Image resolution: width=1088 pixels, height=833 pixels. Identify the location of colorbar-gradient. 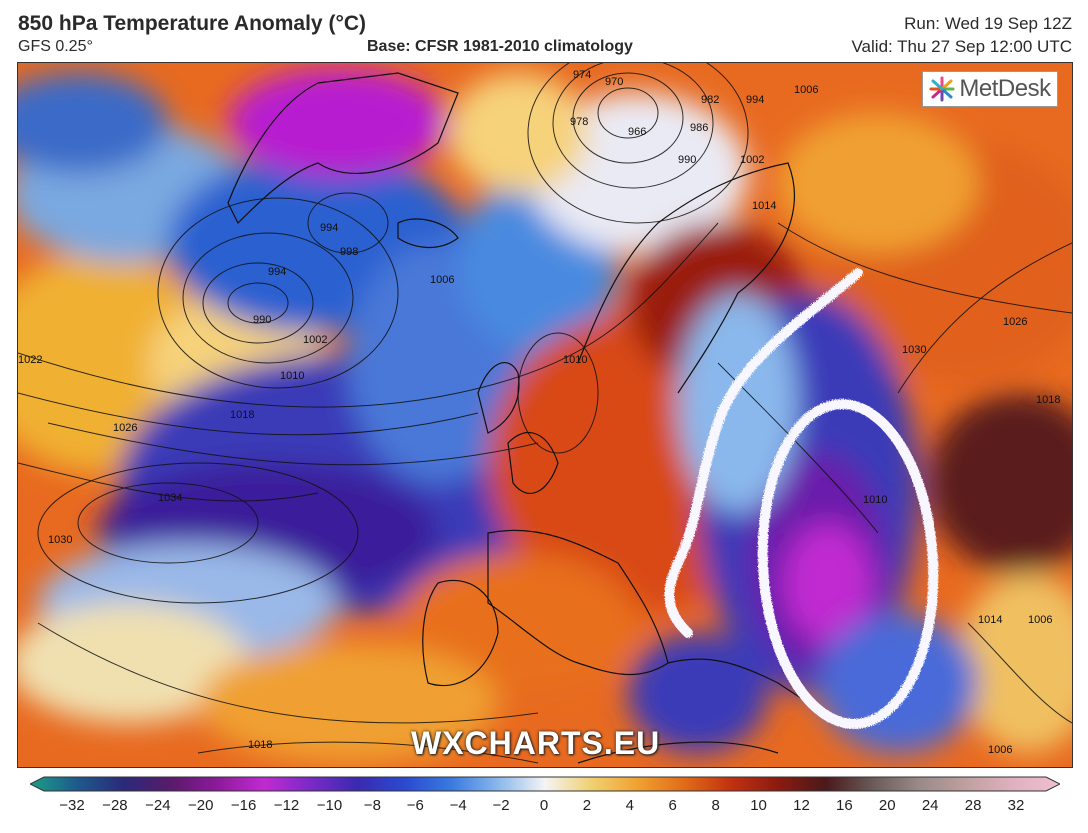
(545, 784).